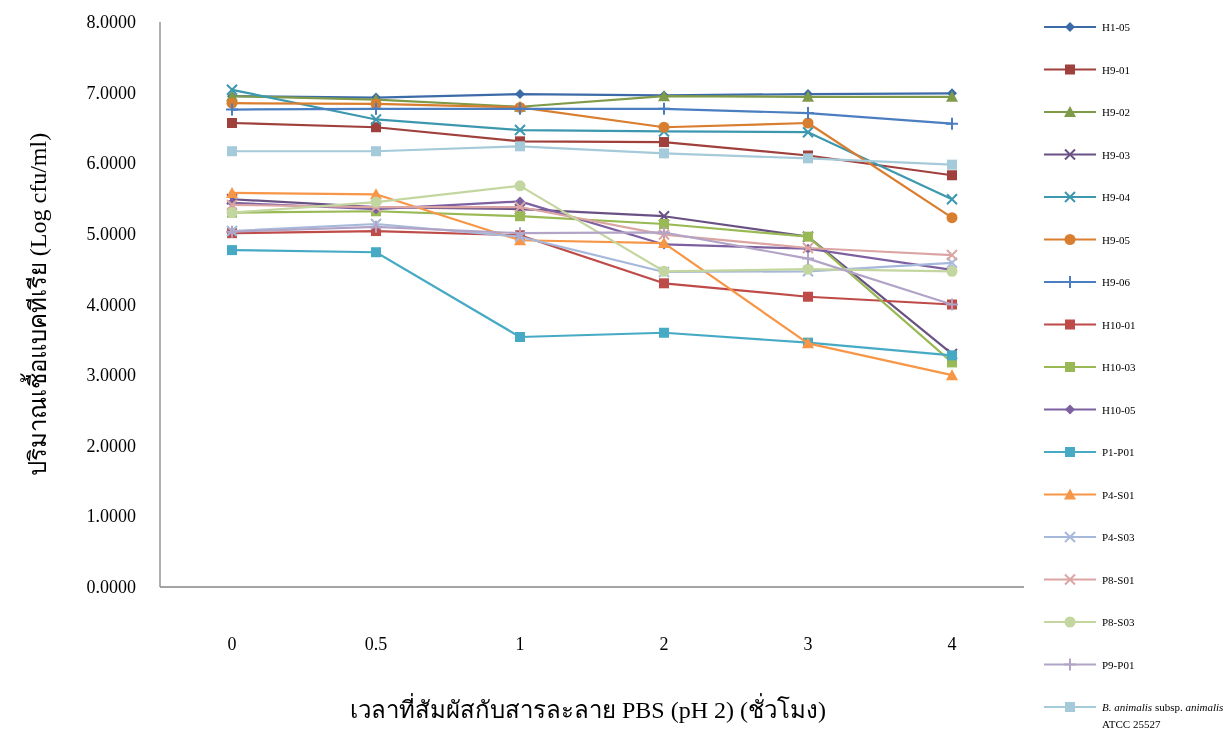 The image size is (1229, 754). I want to click on x-tick-label: 0, so click(232, 644).